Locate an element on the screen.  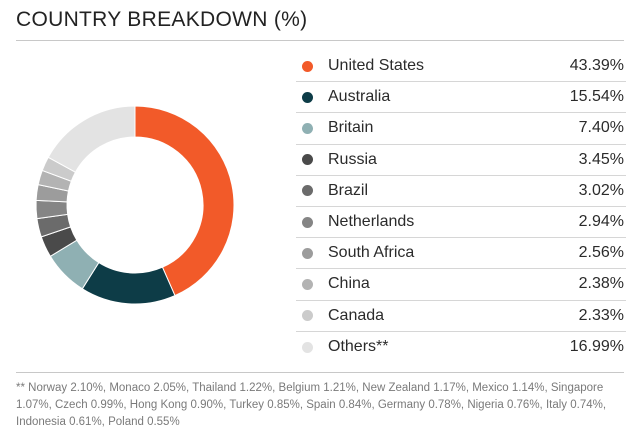
legend-swatch-others is located at coordinates (307, 347).